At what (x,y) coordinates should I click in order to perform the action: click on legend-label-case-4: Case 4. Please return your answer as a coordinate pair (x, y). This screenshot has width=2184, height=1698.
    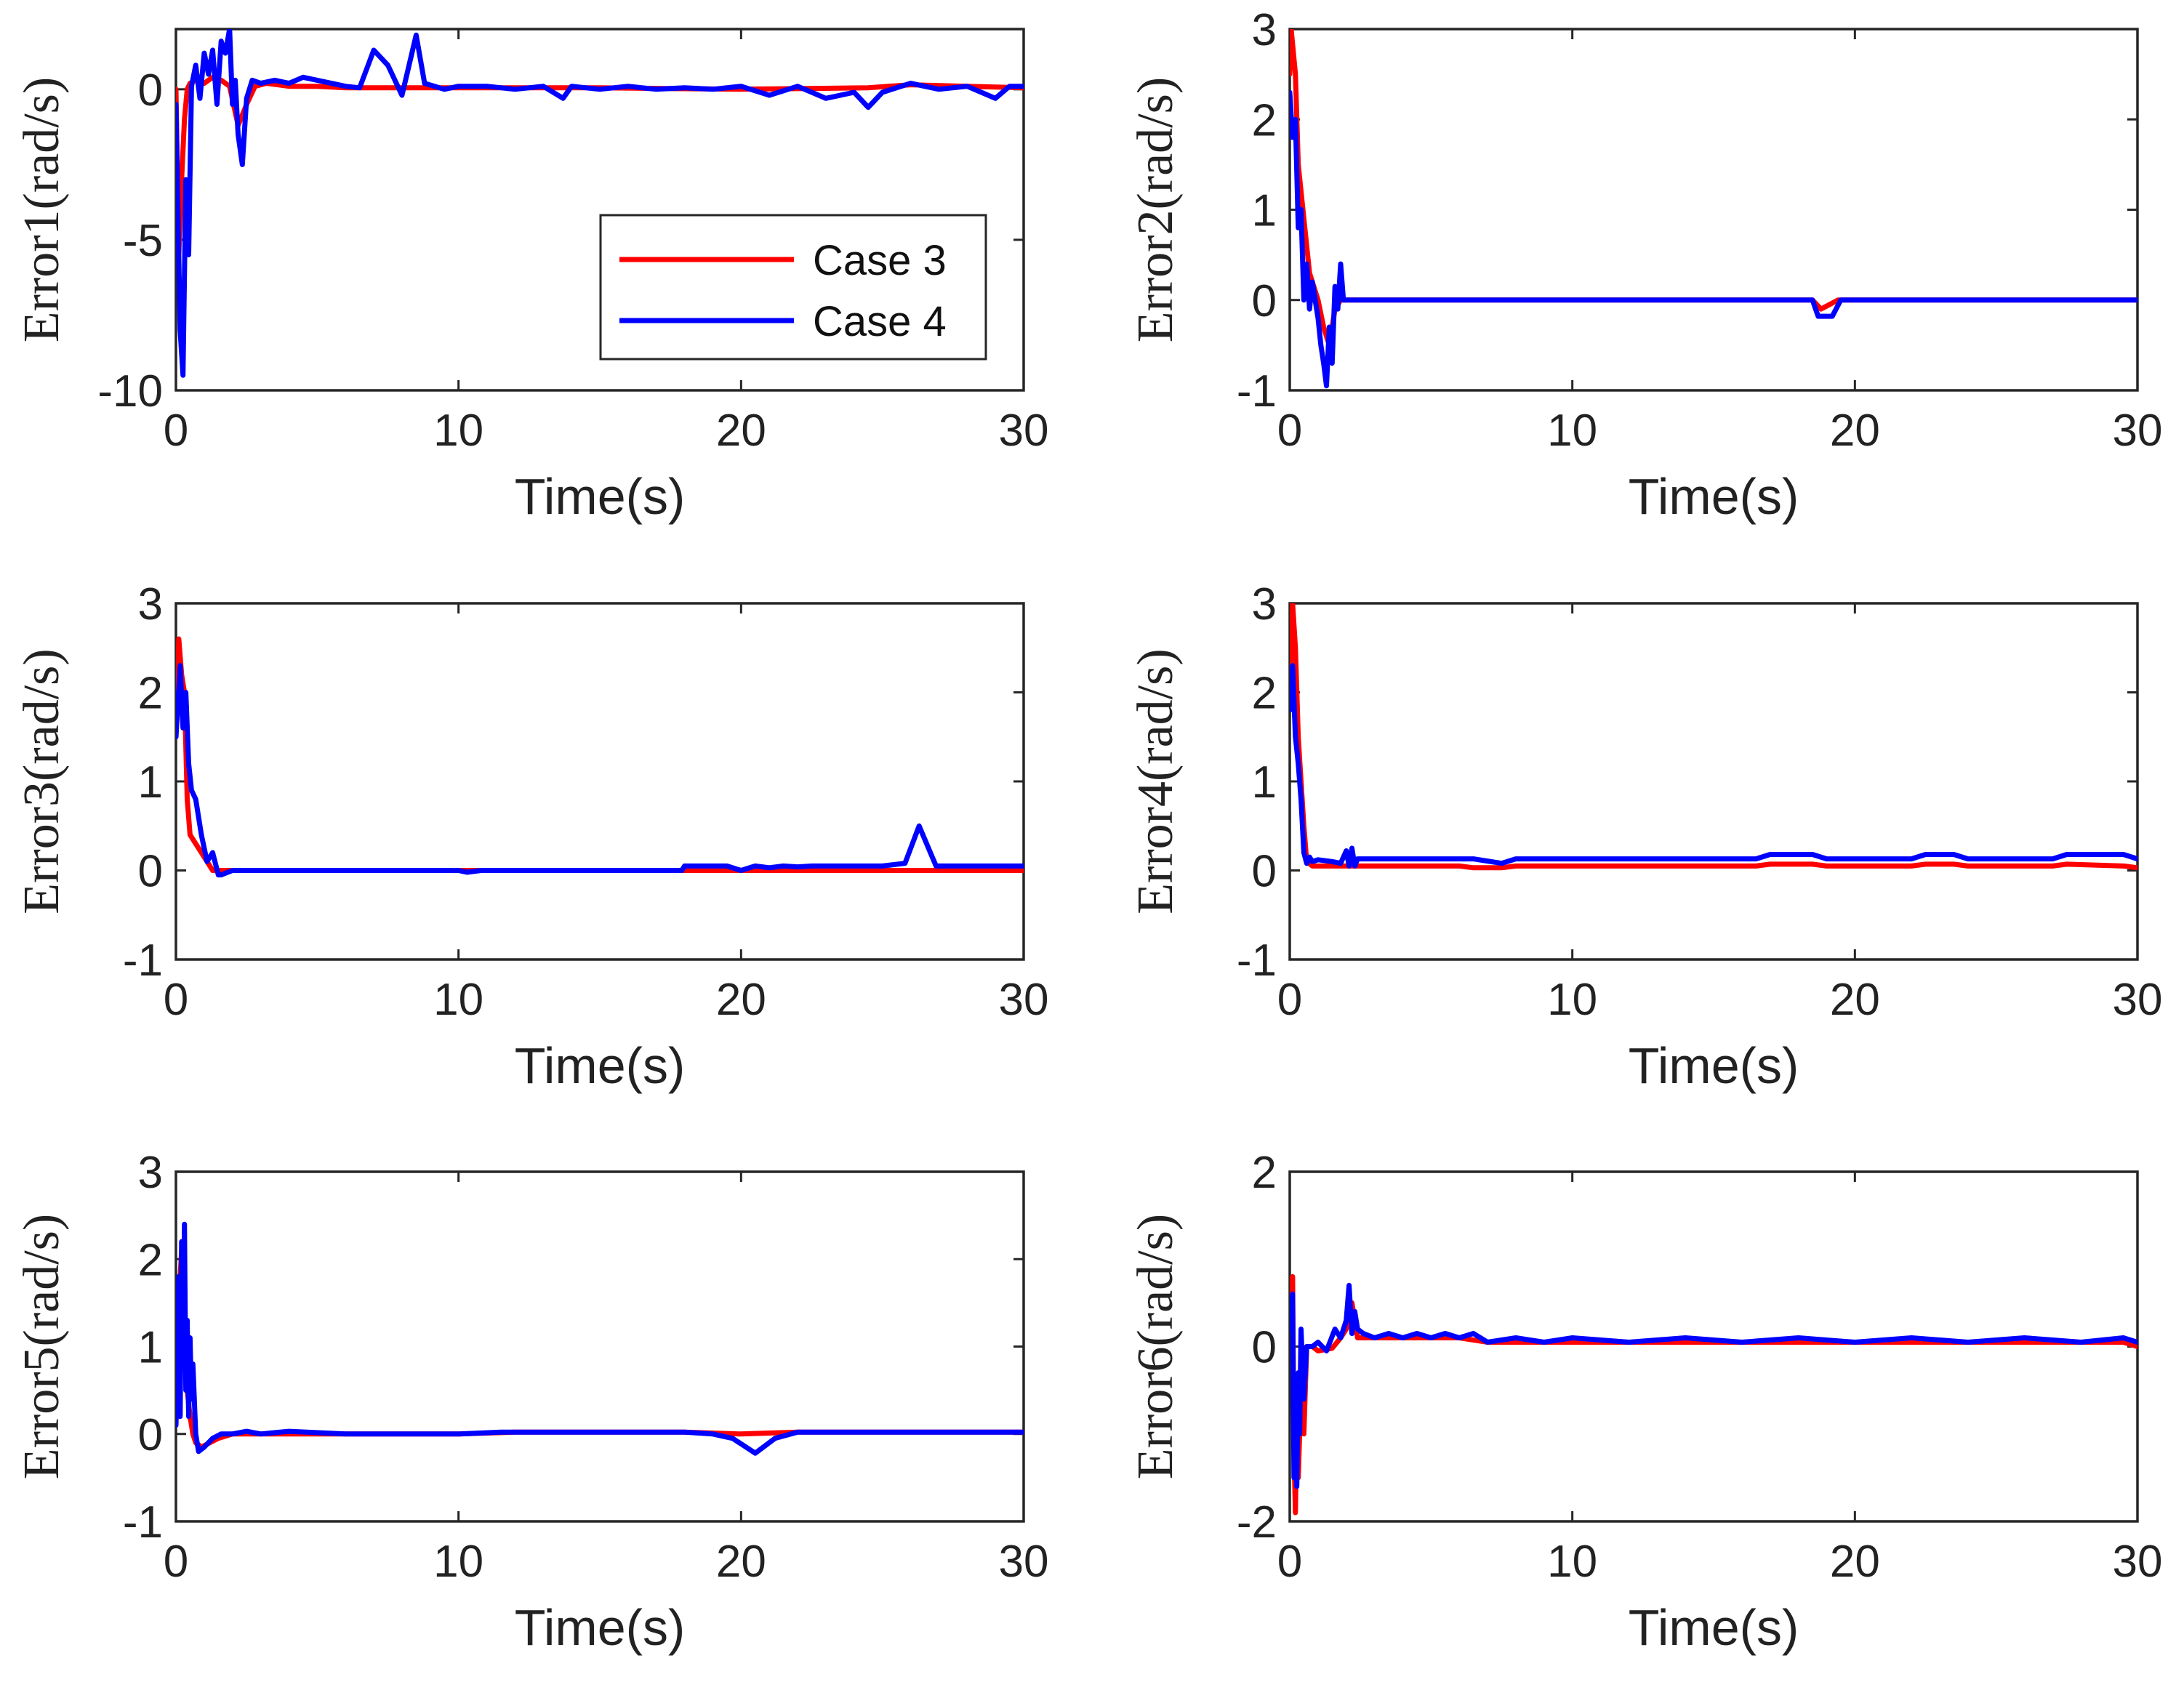
    Looking at the image, I should click on (880, 321).